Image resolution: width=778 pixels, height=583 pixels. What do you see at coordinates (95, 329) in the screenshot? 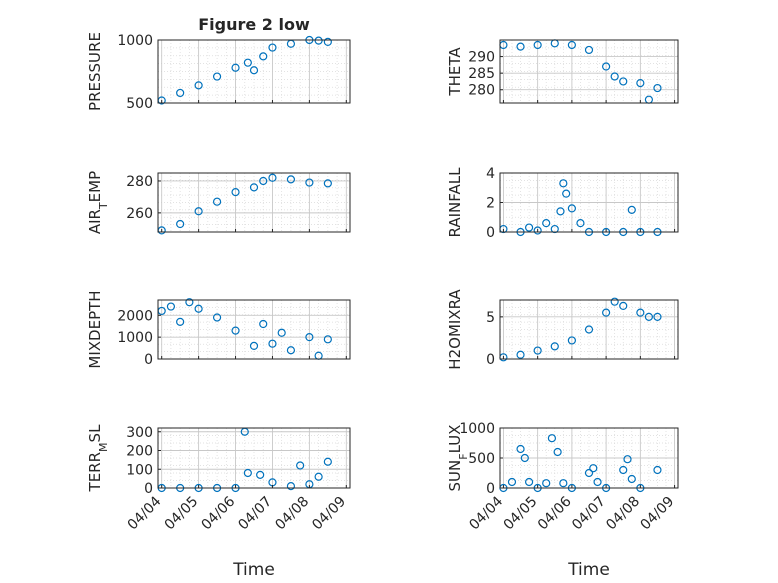
I see `y-axis-label: MIXDEPTH` at bounding box center [95, 329].